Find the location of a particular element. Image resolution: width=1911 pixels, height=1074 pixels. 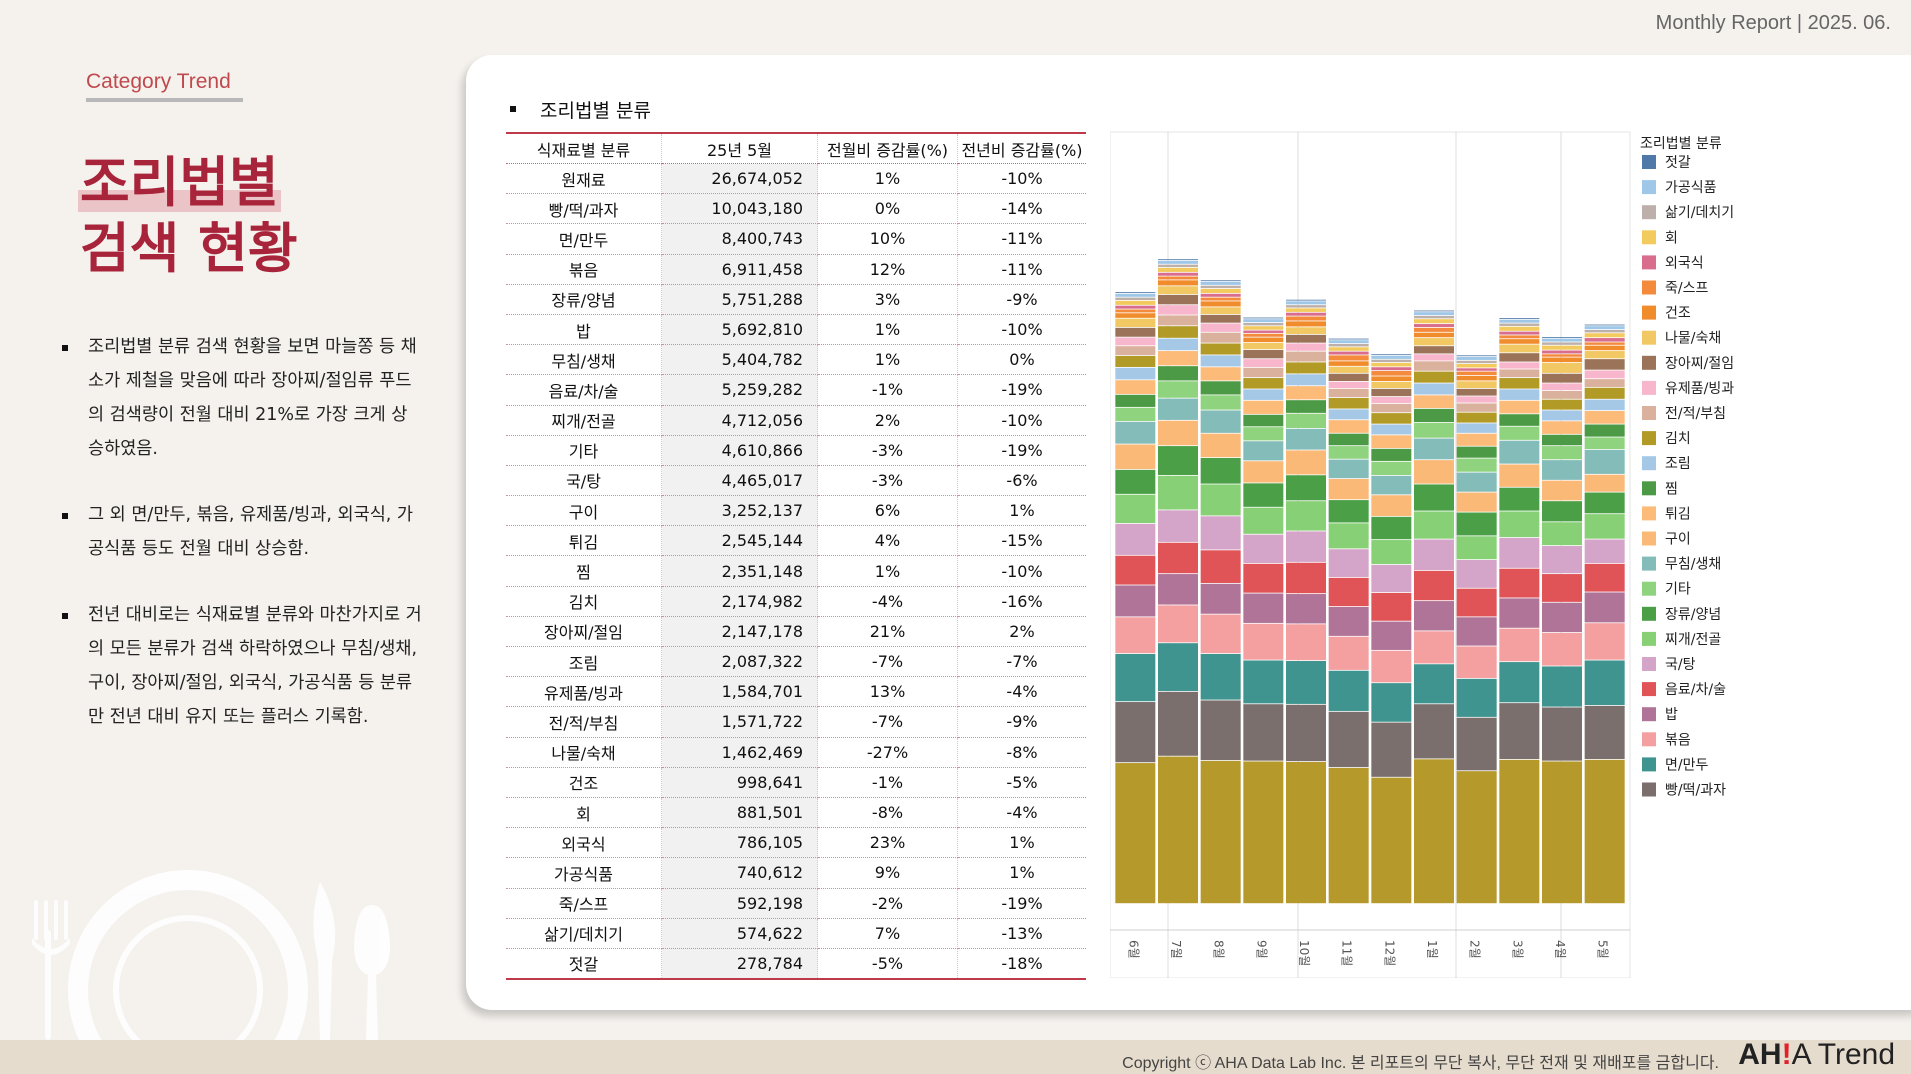

table-cell: 회 is located at coordinates (584, 813).